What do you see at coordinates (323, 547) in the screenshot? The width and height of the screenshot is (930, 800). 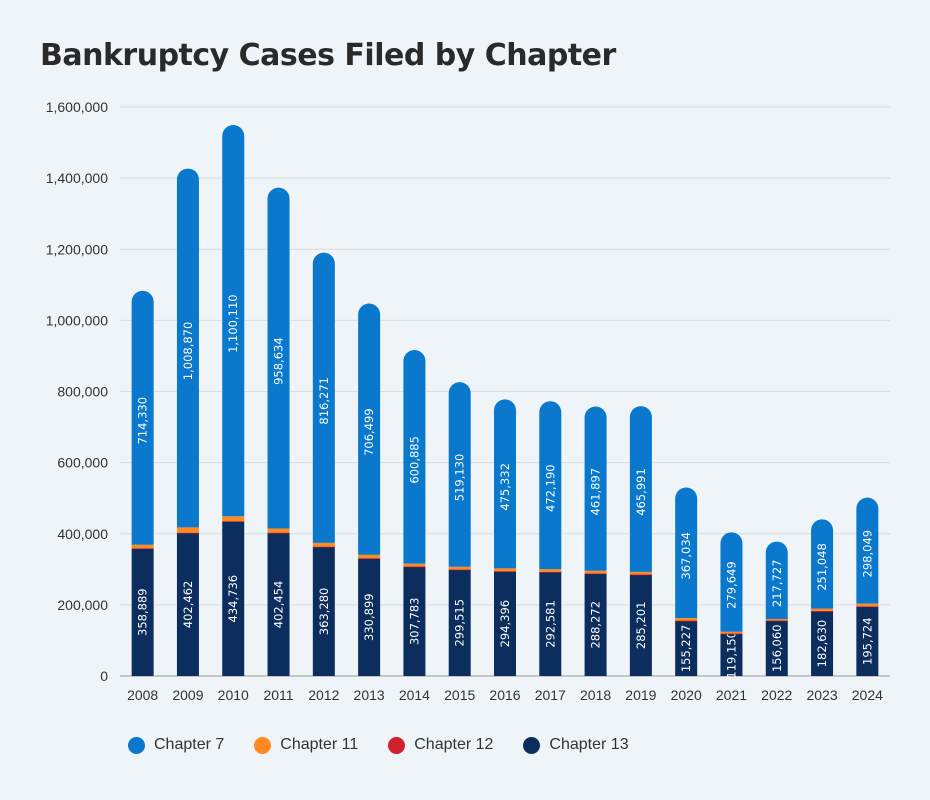 I see `bar-chapter-12-2012` at bounding box center [323, 547].